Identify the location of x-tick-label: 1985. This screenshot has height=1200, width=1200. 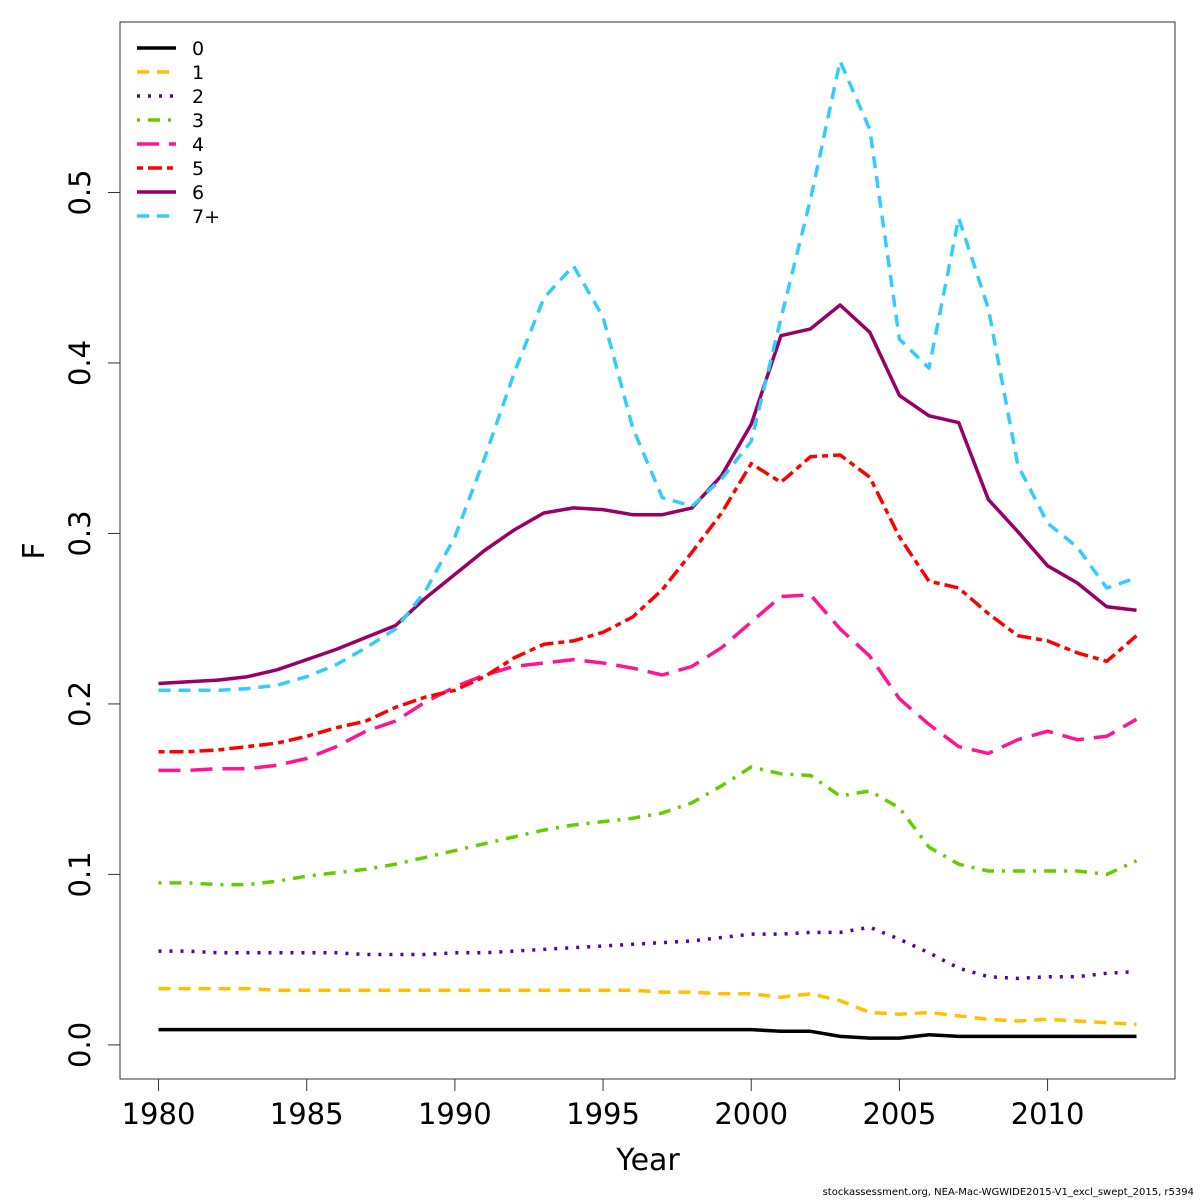
(307, 1114).